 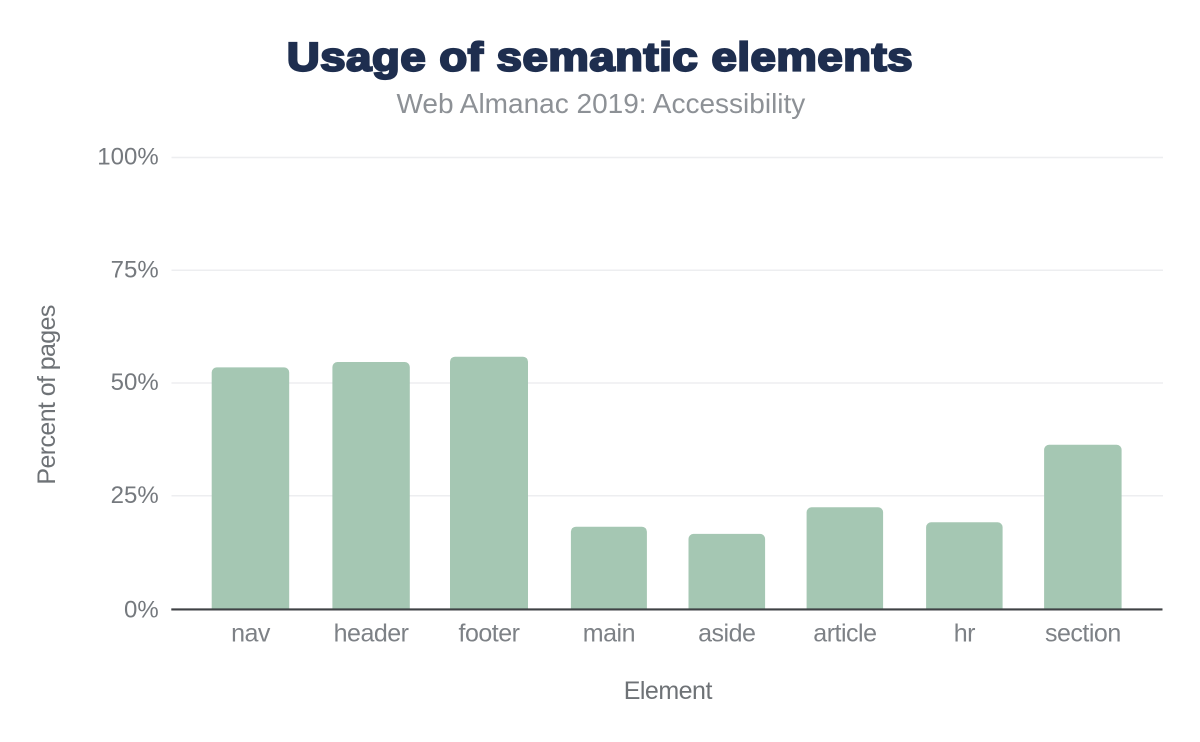 I want to click on svg-text:Web Almanac 2019: Accessibilit: Web Almanac 2019: Accessibility, so click(x=600, y=103).